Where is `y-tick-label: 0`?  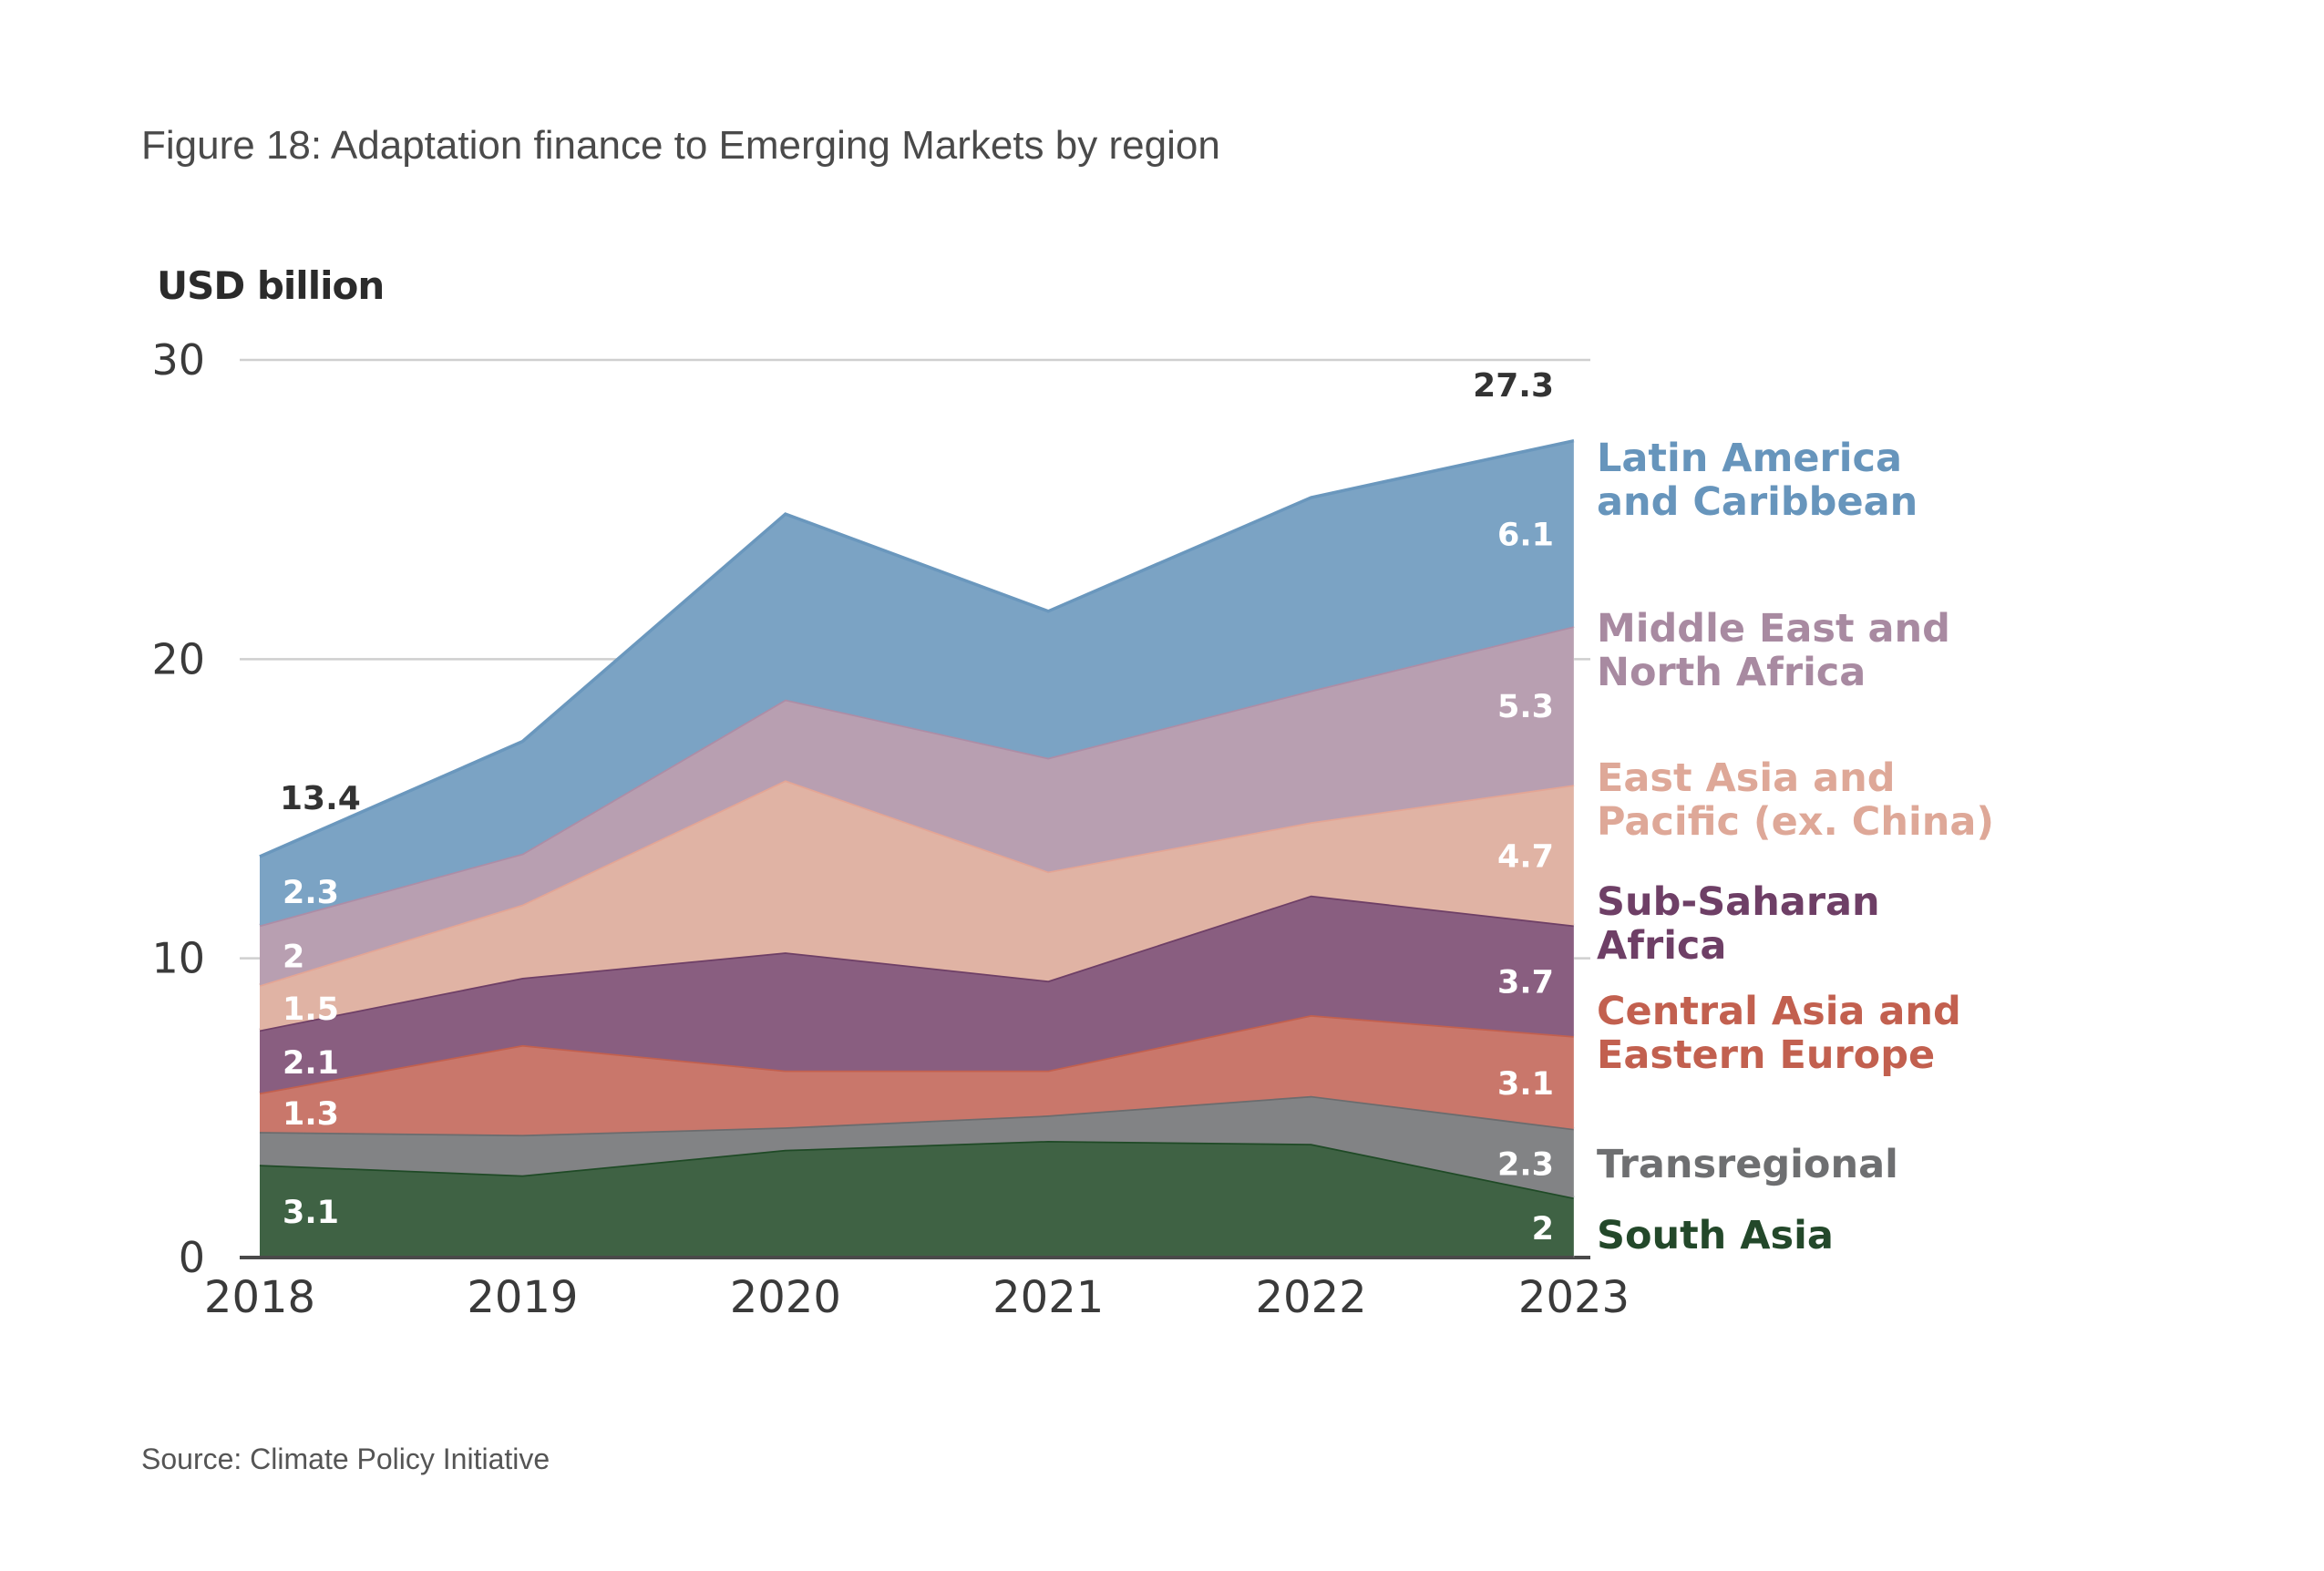 y-tick-label: 0 is located at coordinates (192, 1257).